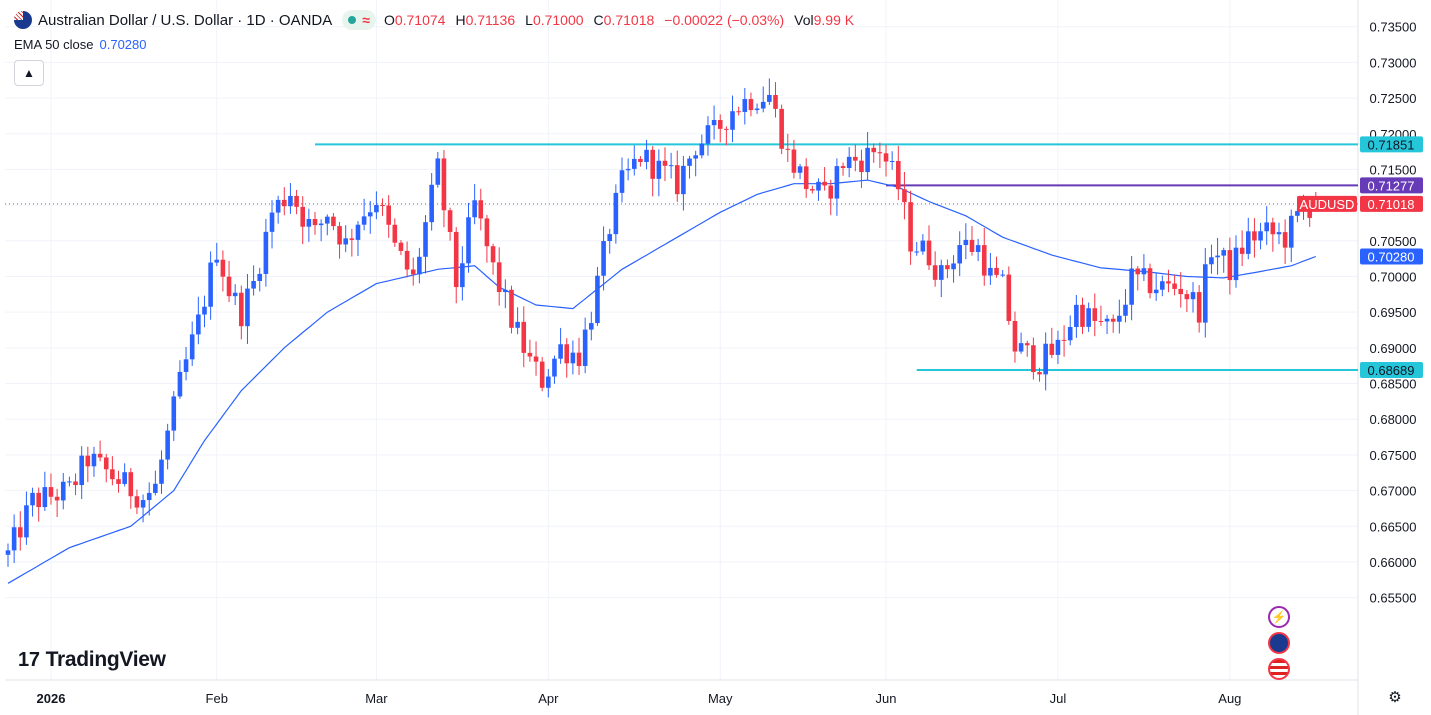  What do you see at coordinates (92, 660) in the screenshot?
I see `tradingview-logo: 17 TradingView` at bounding box center [92, 660].